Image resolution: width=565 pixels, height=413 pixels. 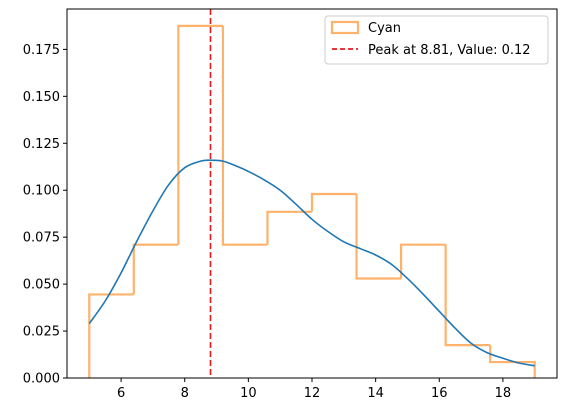 What do you see at coordinates (345, 27) in the screenshot?
I see `legend-swatch-histogram` at bounding box center [345, 27].